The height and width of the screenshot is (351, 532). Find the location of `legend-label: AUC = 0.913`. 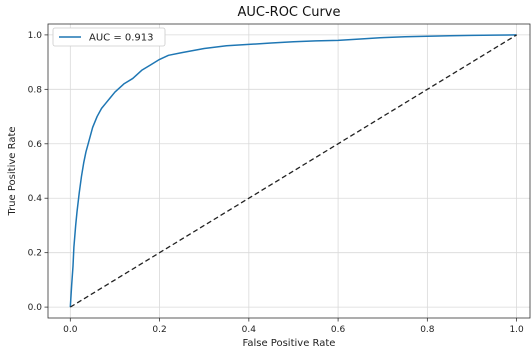

legend-label: AUC = 0.913 is located at coordinates (121, 38).